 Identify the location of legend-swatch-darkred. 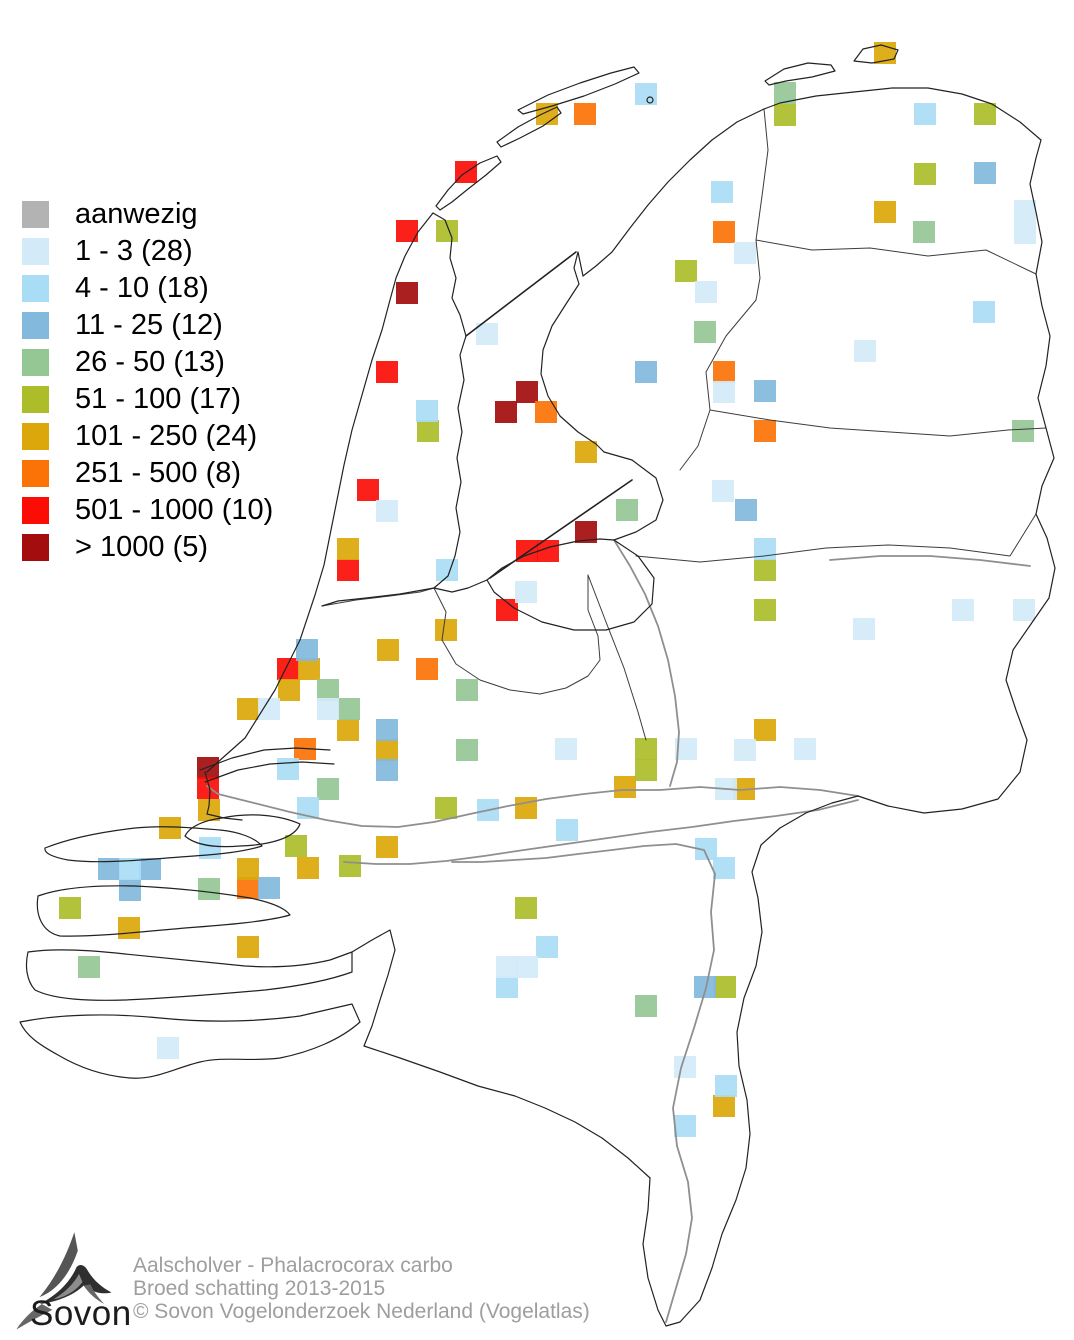
(35, 547).